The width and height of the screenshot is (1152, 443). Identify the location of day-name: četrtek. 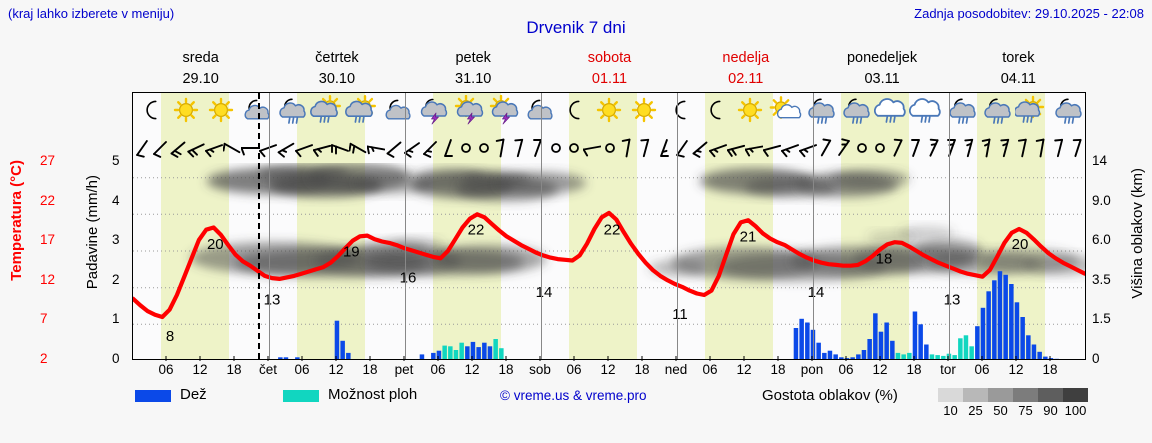
(337, 58).